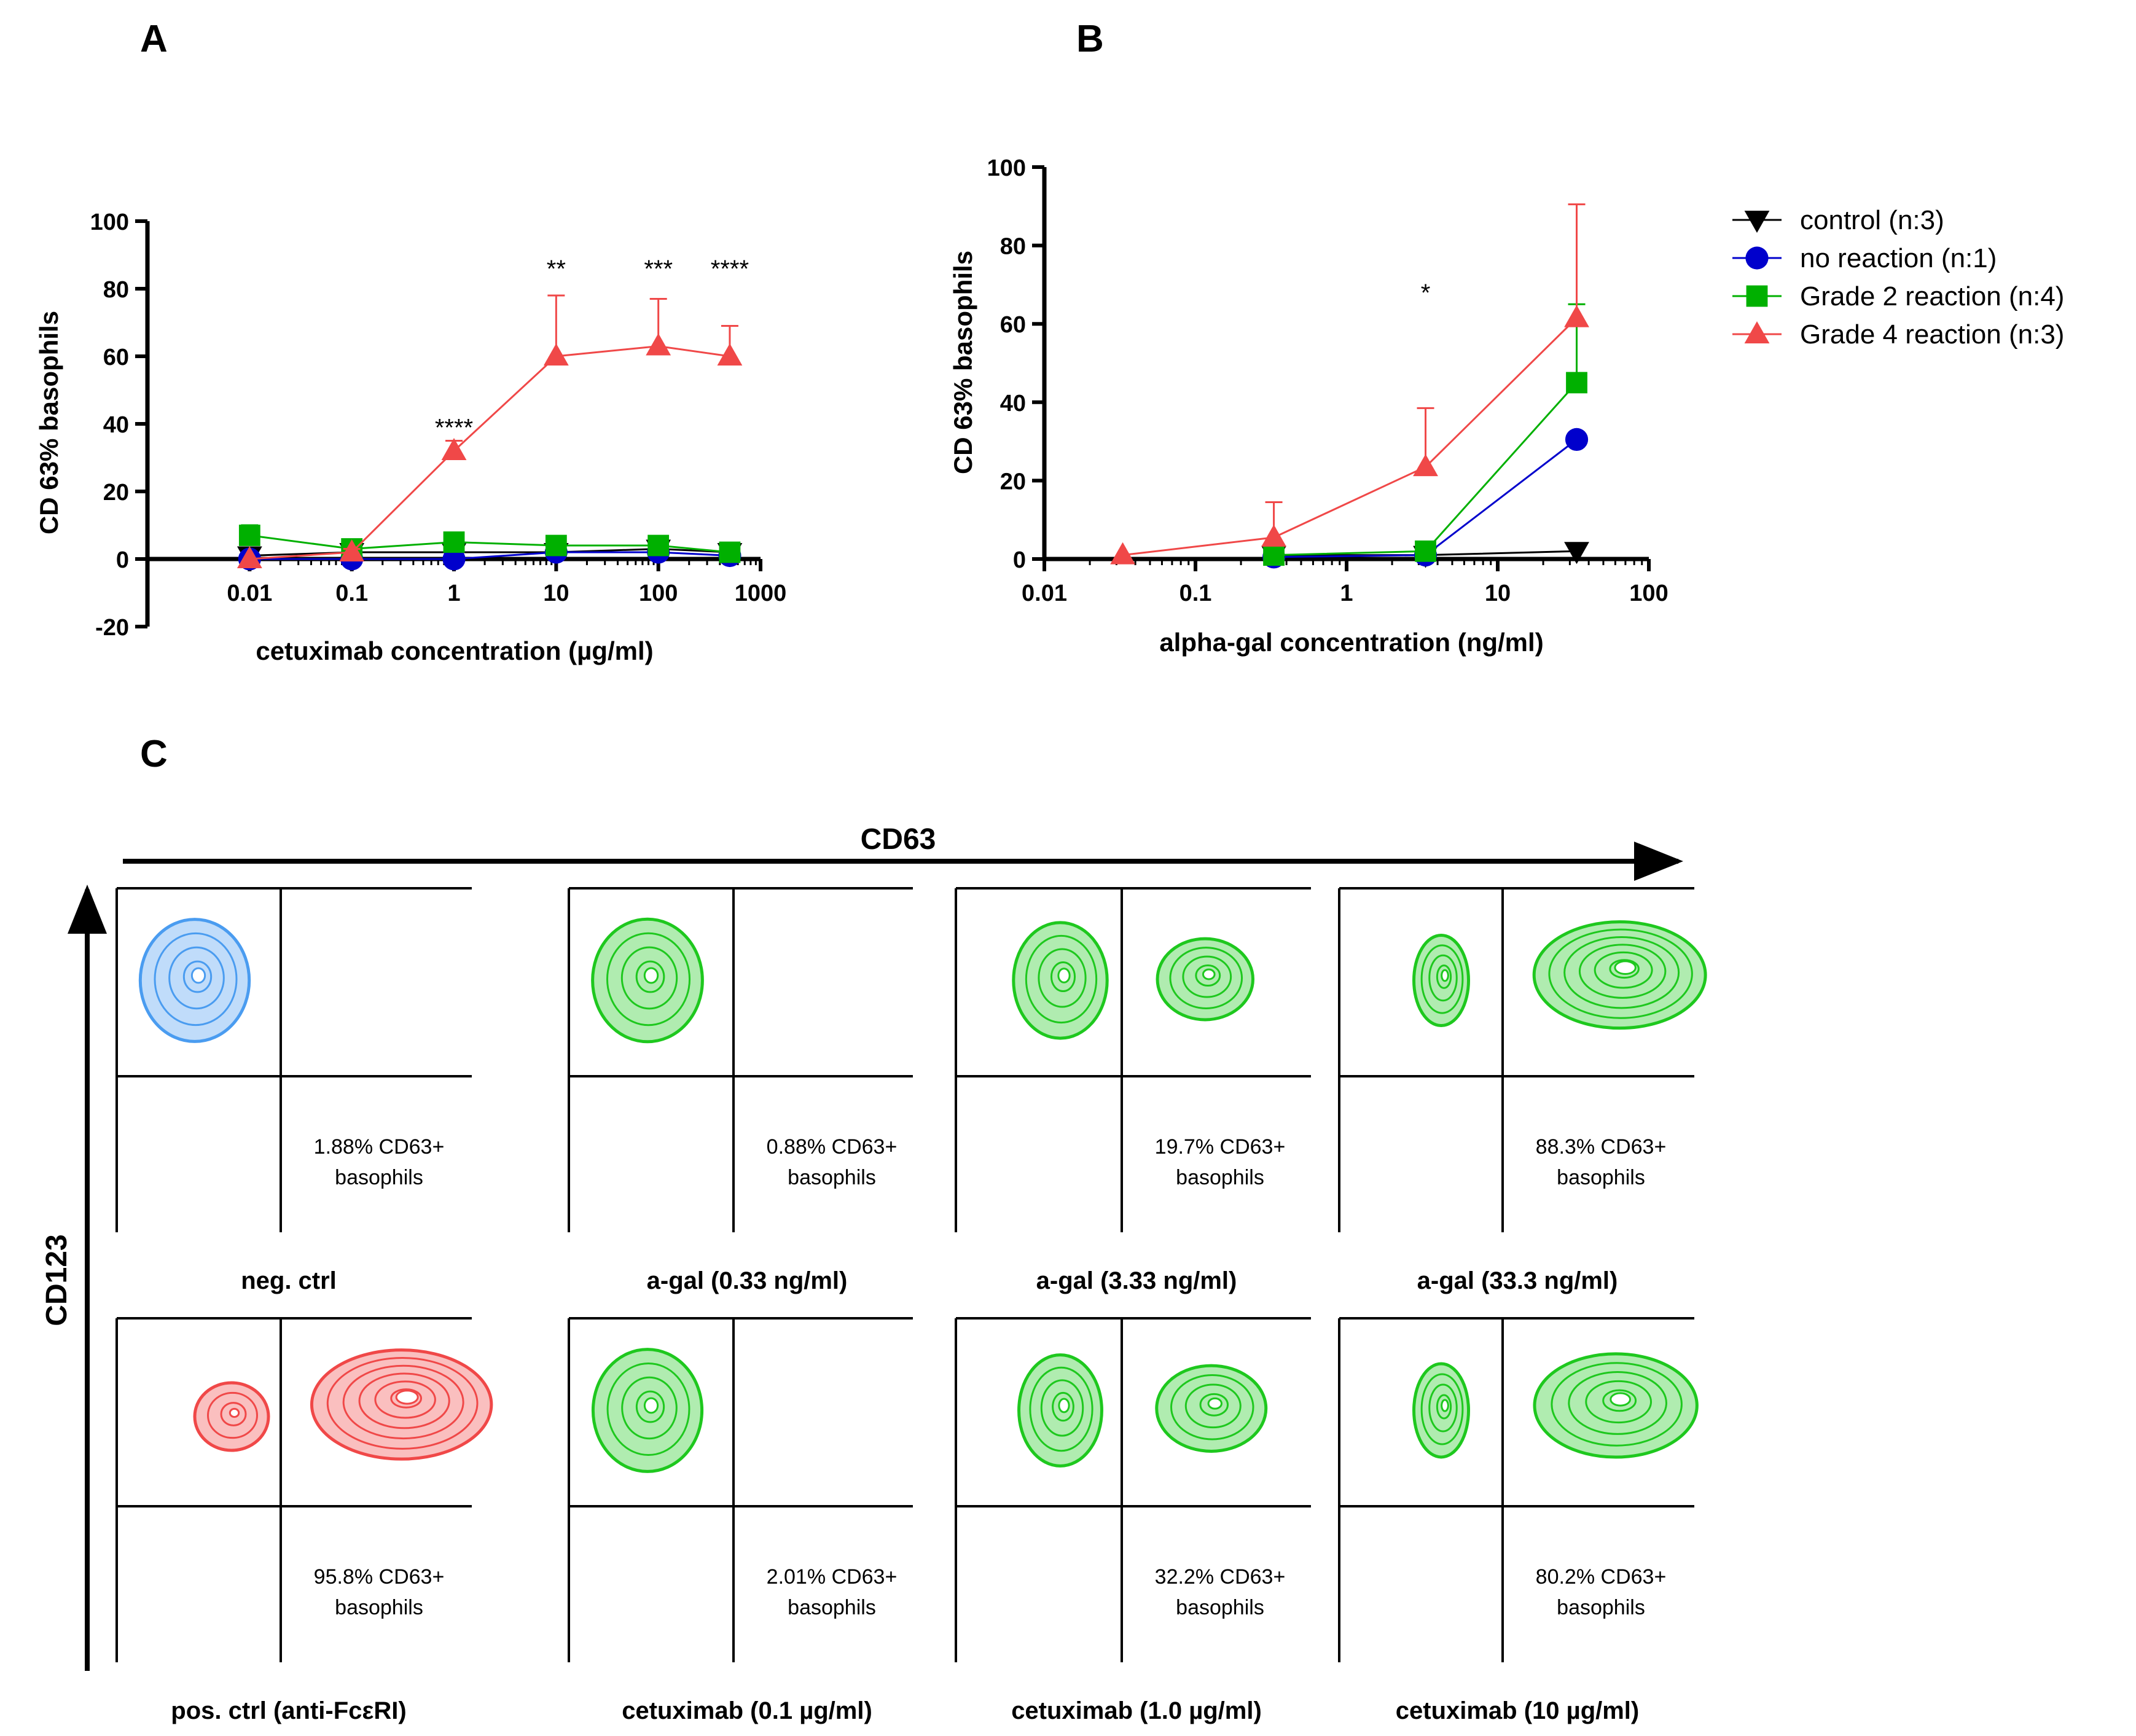 This screenshot has height=1736, width=2136. I want to click on legend-label: Grade 2 reaction (n:4), so click(1932, 296).